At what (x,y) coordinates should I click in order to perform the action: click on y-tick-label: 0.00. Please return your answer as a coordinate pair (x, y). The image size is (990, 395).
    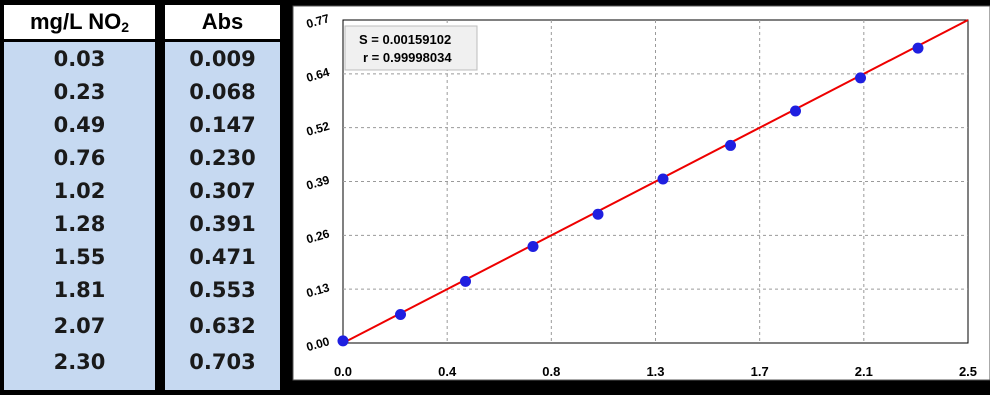
    Looking at the image, I should click on (318, 344).